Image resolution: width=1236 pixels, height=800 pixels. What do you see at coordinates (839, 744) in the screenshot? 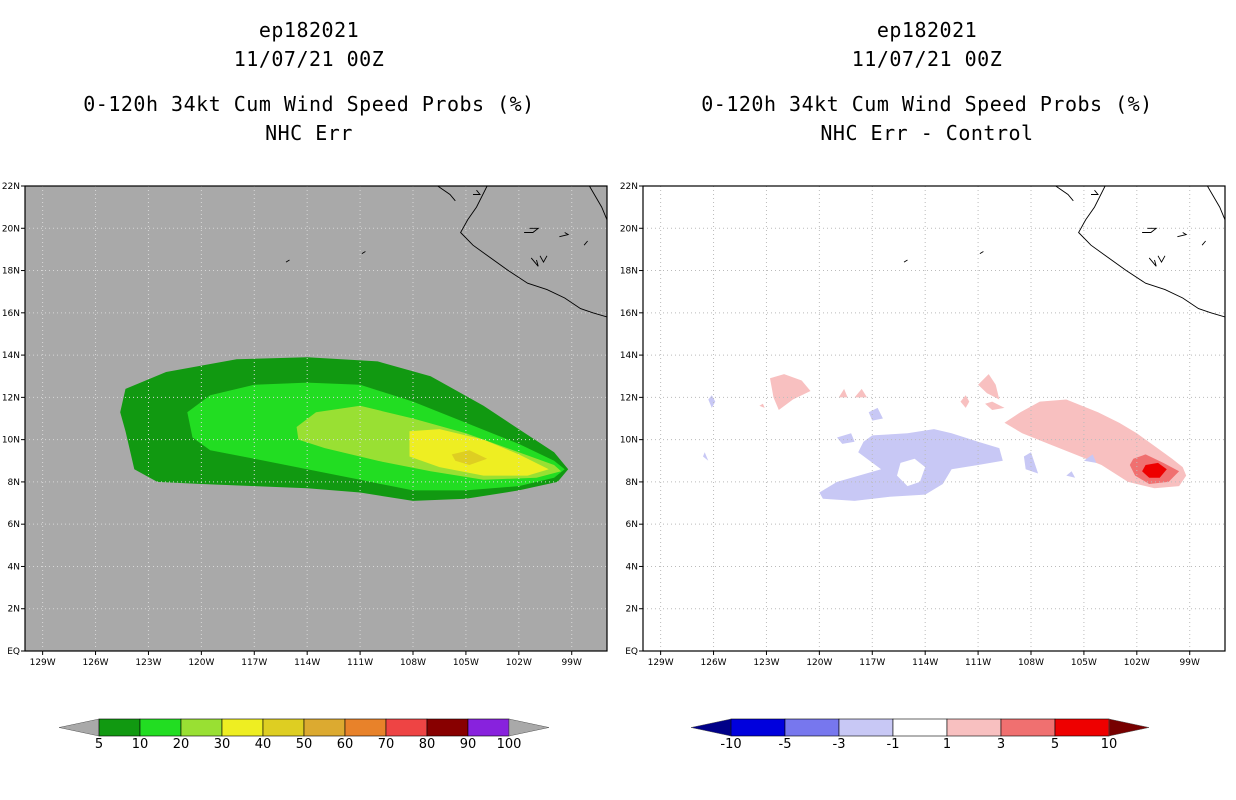
I see `right-colorbar-label--3: -3` at bounding box center [839, 744].